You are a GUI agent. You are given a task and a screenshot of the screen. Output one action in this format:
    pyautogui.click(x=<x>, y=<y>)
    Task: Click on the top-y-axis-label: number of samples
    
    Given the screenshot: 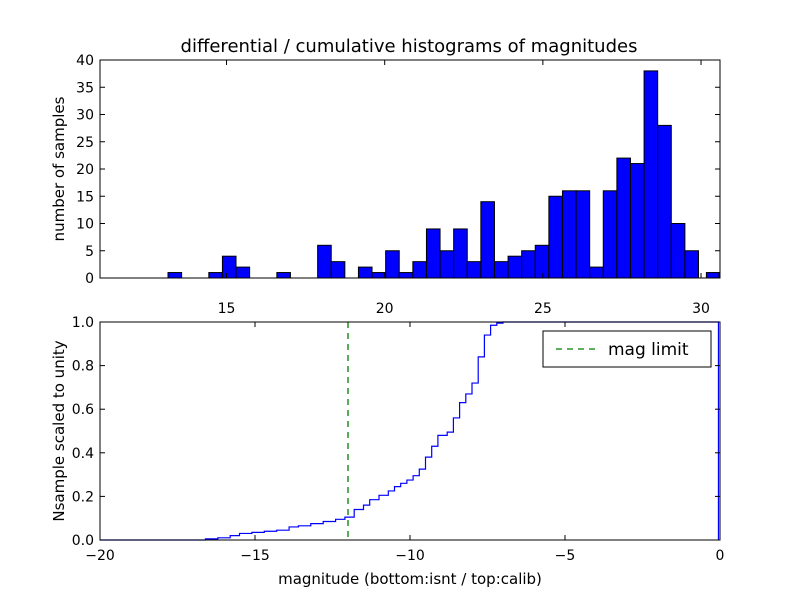 What is the action you would take?
    pyautogui.click(x=59, y=168)
    